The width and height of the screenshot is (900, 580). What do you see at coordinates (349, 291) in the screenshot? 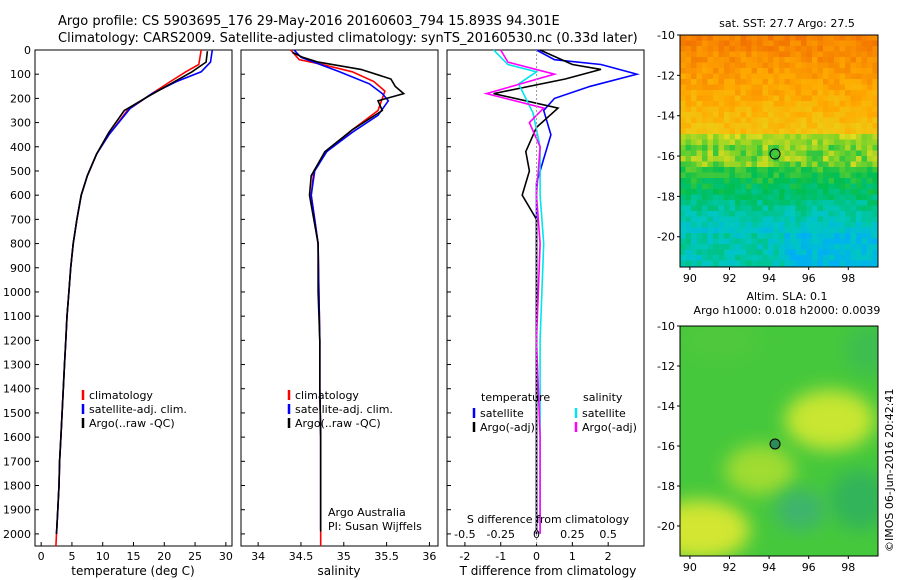
I see `series-line` at bounding box center [349, 291].